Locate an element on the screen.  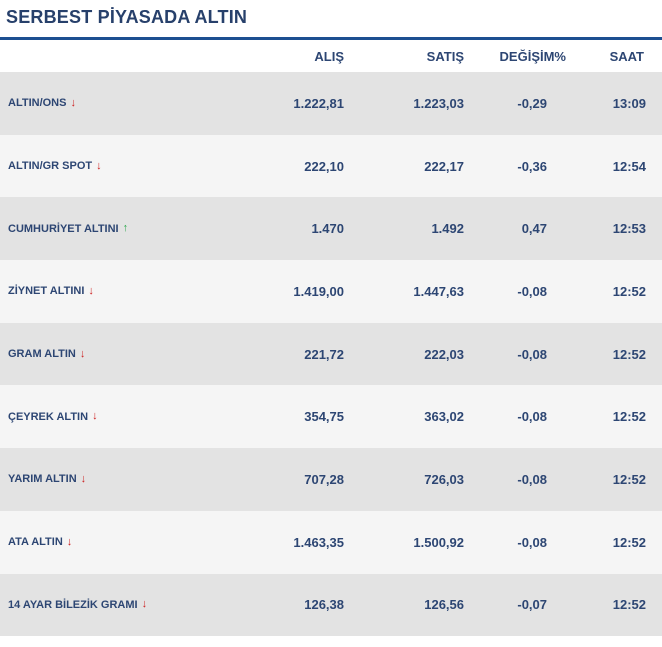
satis-value: 222,17 is located at coordinates (444, 166).